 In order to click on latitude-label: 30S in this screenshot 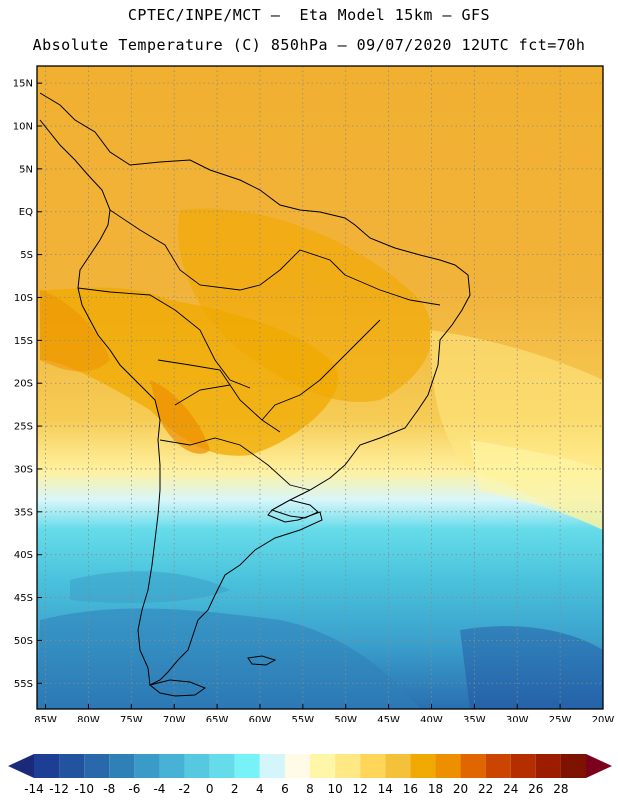, I will do `click(23, 469)`.